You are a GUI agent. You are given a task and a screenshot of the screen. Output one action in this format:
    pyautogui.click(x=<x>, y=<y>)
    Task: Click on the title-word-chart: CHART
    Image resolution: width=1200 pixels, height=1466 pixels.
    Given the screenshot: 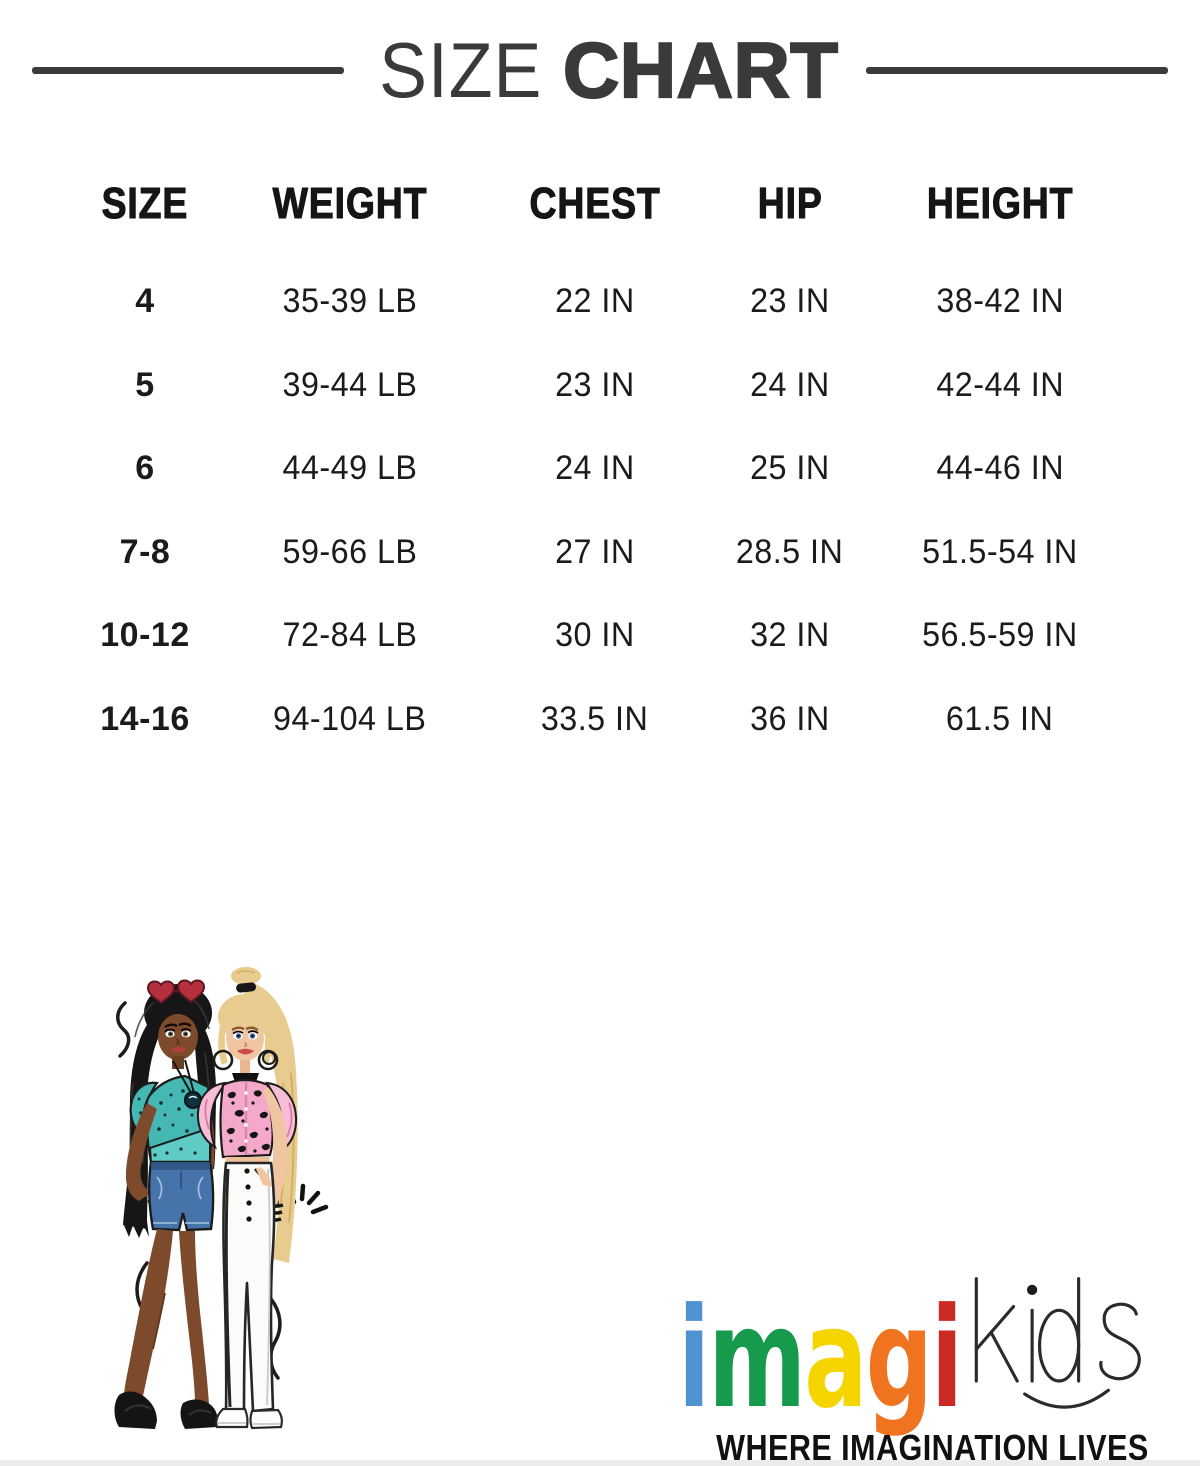 What is the action you would take?
    pyautogui.click(x=700, y=70)
    